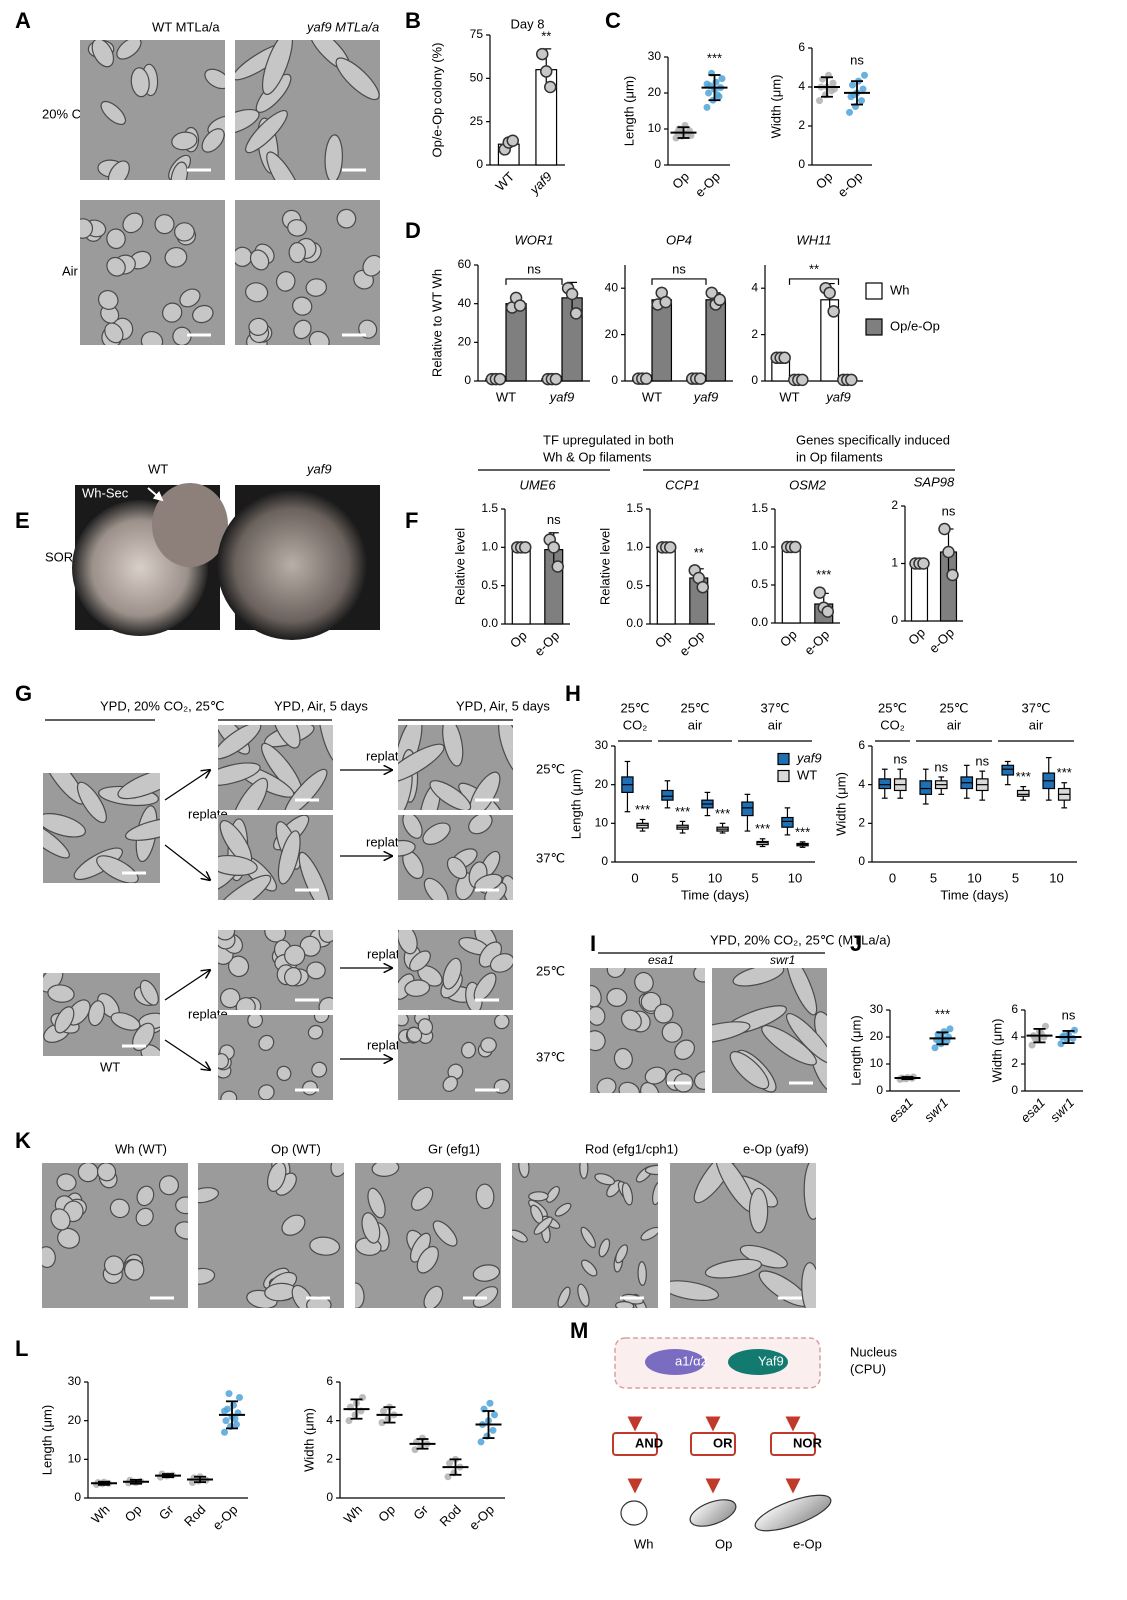  Describe the element at coordinates (808, 1442) in the screenshot. I see `gate-label: NOR` at that location.